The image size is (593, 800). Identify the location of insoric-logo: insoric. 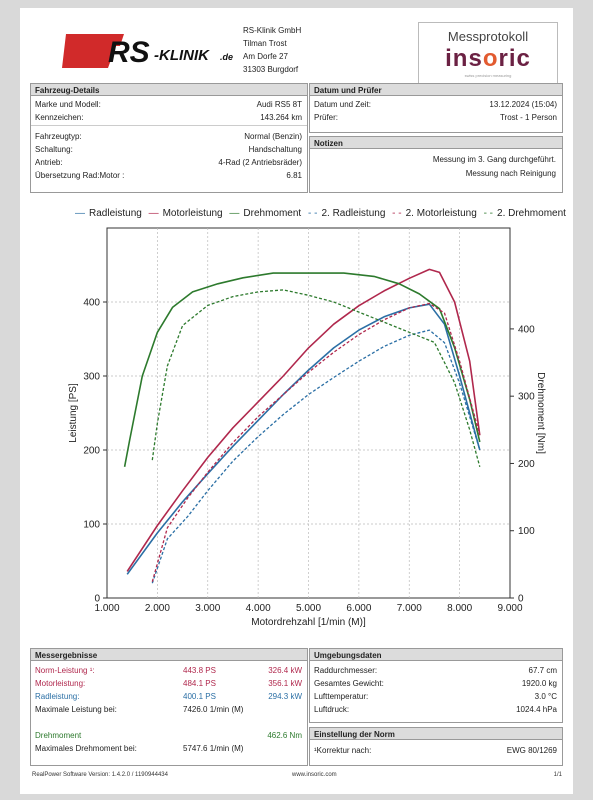
(488, 58).